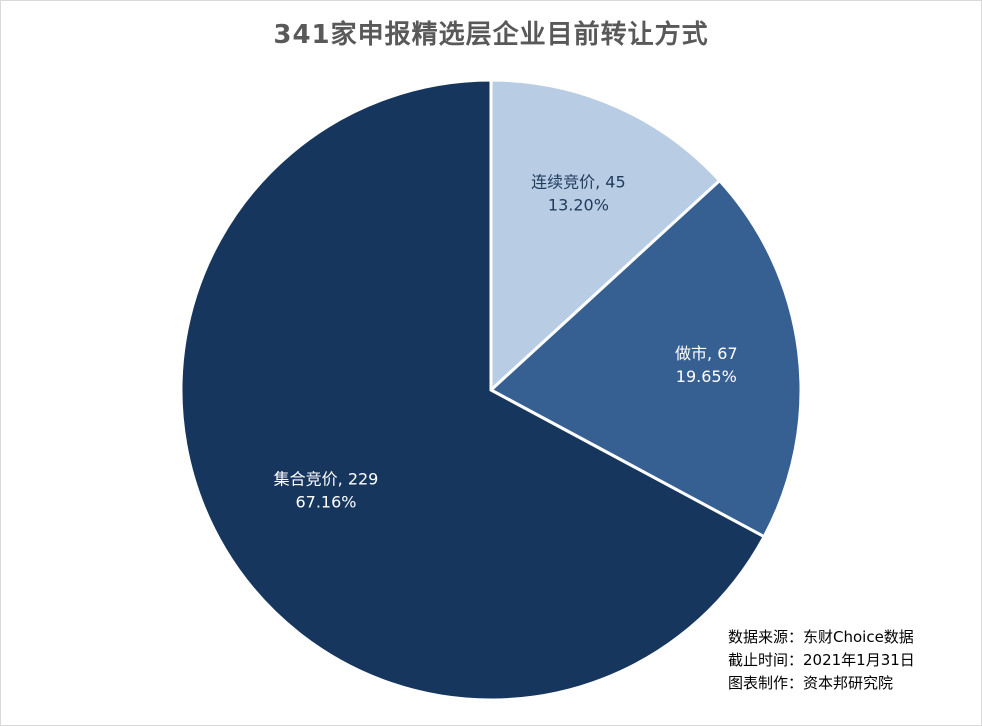 This screenshot has height=726, width=982. Describe the element at coordinates (706, 353) in the screenshot. I see `slice-label-name-1: 做市, 67` at that location.